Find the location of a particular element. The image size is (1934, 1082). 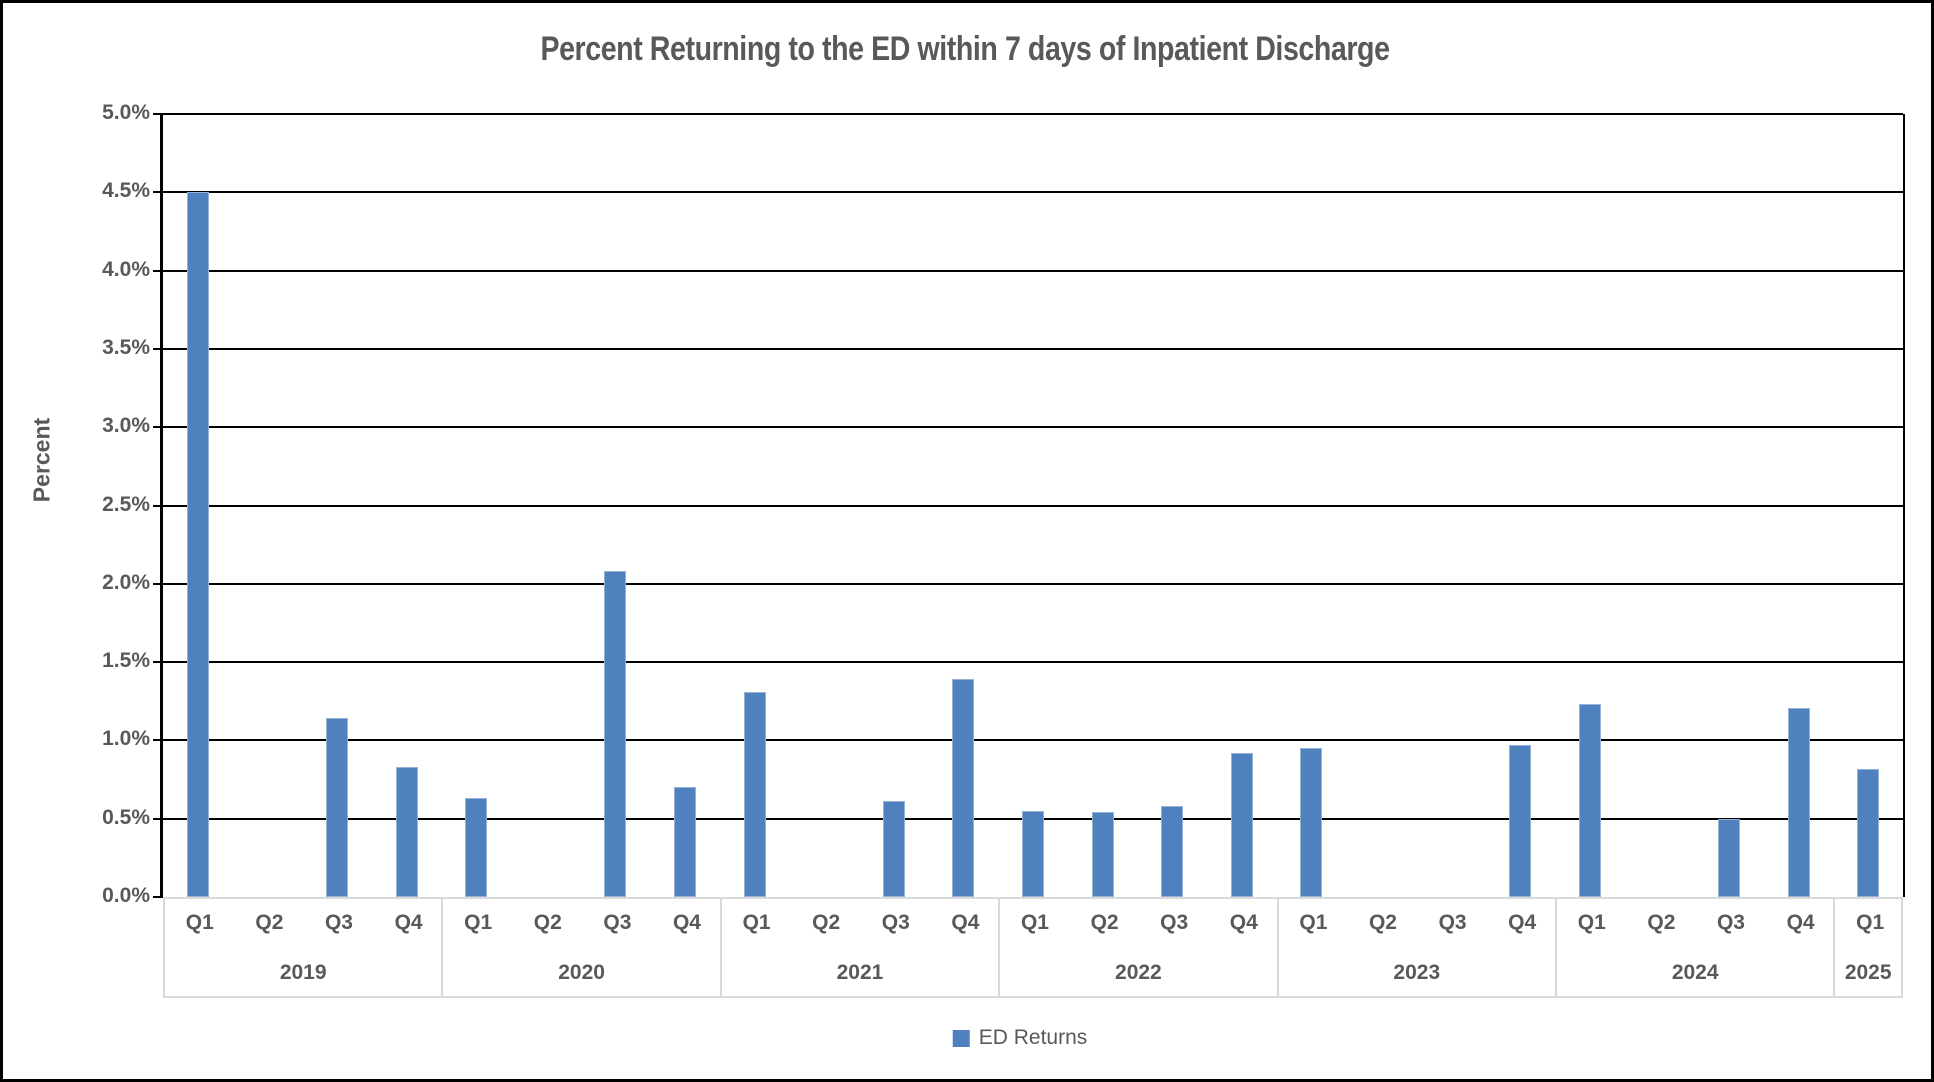

y-tick-label: 3.0% is located at coordinates (126, 426).